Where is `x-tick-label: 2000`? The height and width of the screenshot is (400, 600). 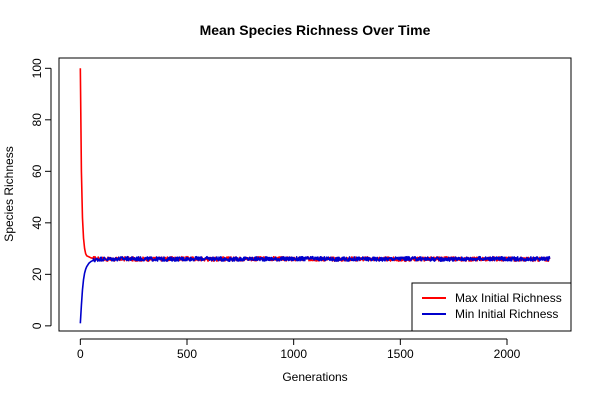 x-tick-label: 2000 is located at coordinates (507, 354).